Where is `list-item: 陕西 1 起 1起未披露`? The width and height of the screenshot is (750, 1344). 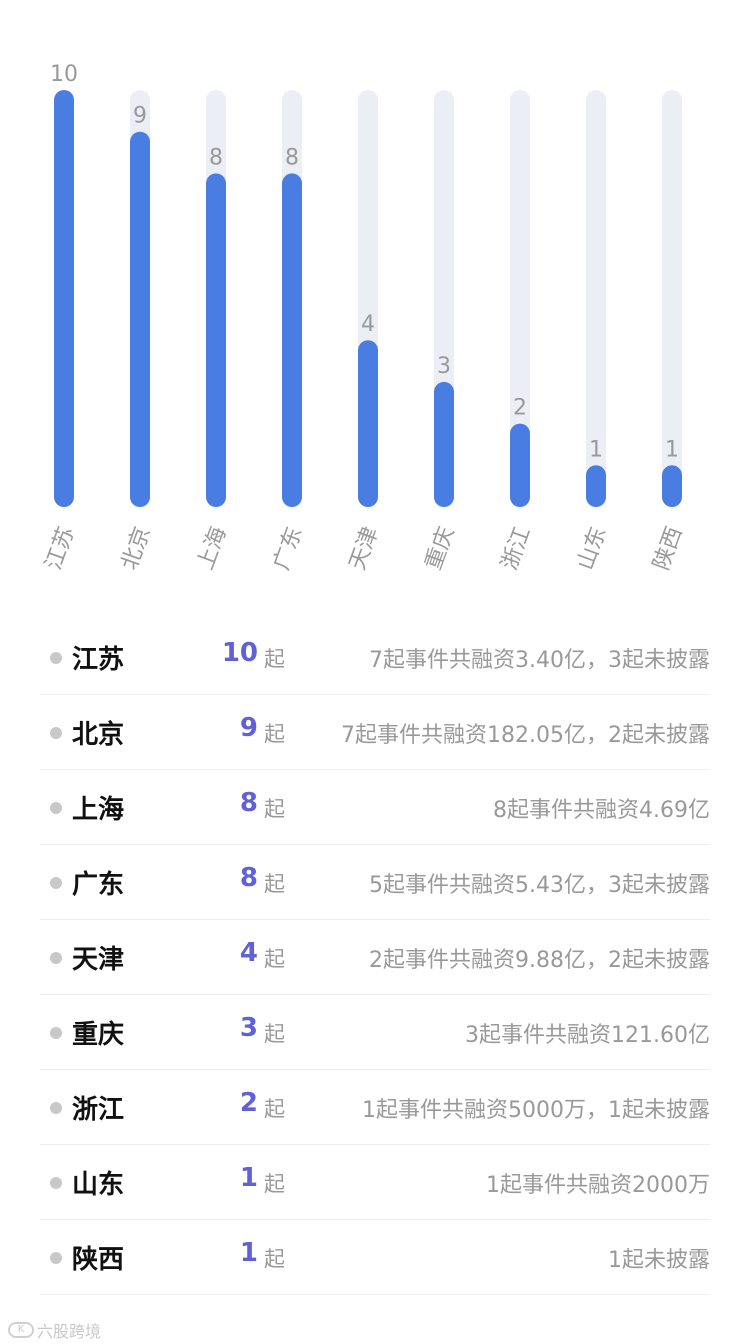 list-item: 陕西 1 起 1起未披露 is located at coordinates (375, 1257).